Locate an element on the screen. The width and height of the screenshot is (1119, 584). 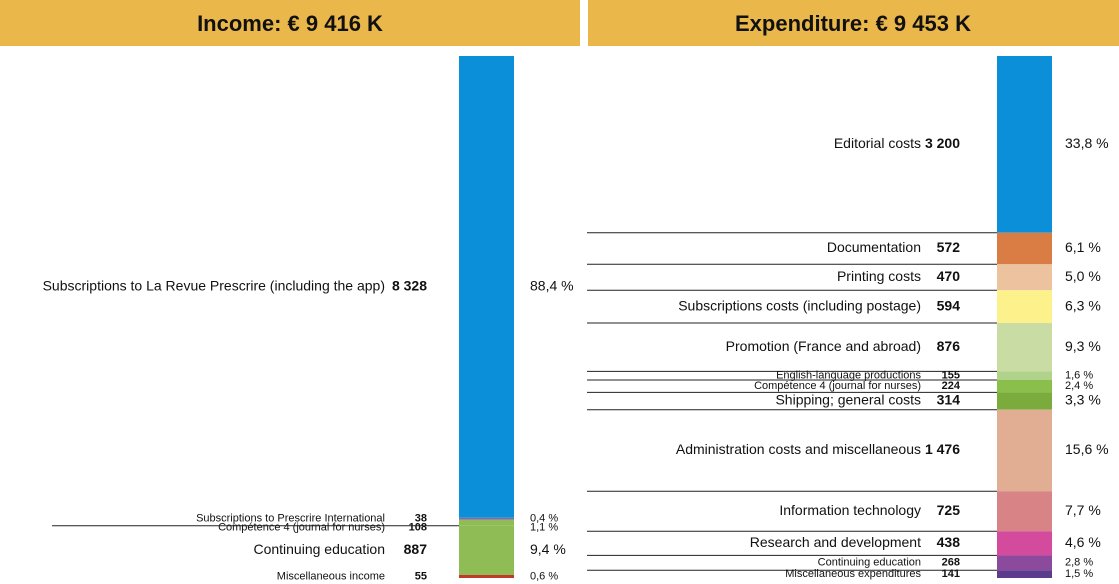
chart-title: Income: € 9 416 K is located at coordinates (290, 23).